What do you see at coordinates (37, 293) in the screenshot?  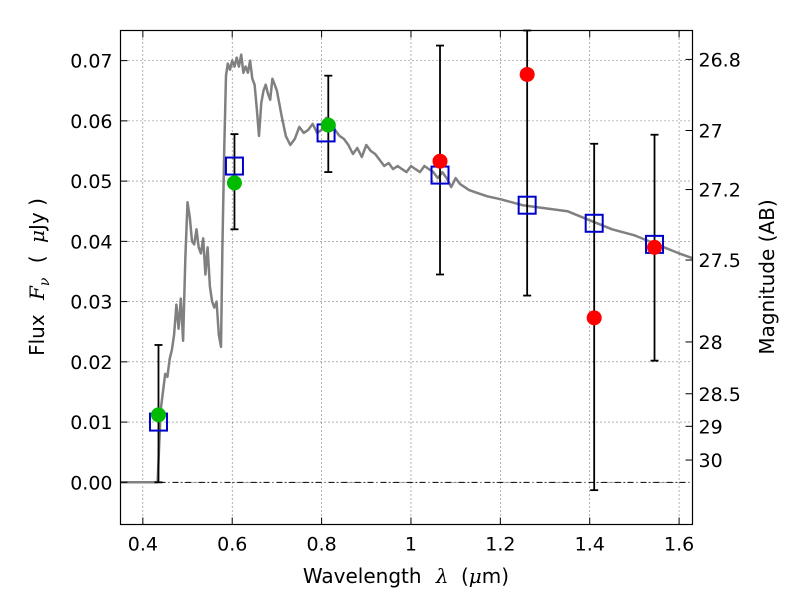 I see `y-axis-symbol: F` at bounding box center [37, 293].